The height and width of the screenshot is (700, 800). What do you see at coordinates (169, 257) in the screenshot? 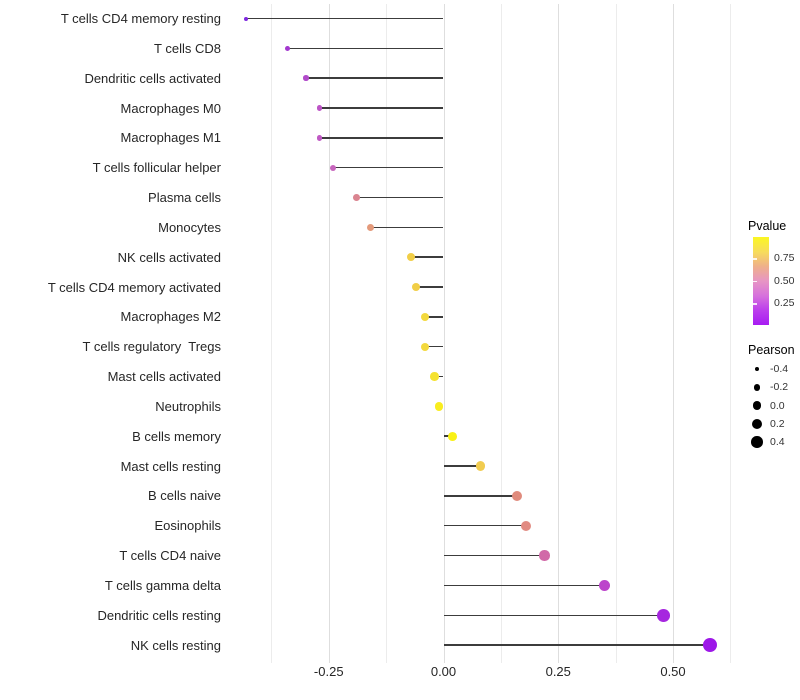
I see `y-axis-label: NK cells activated` at bounding box center [169, 257].